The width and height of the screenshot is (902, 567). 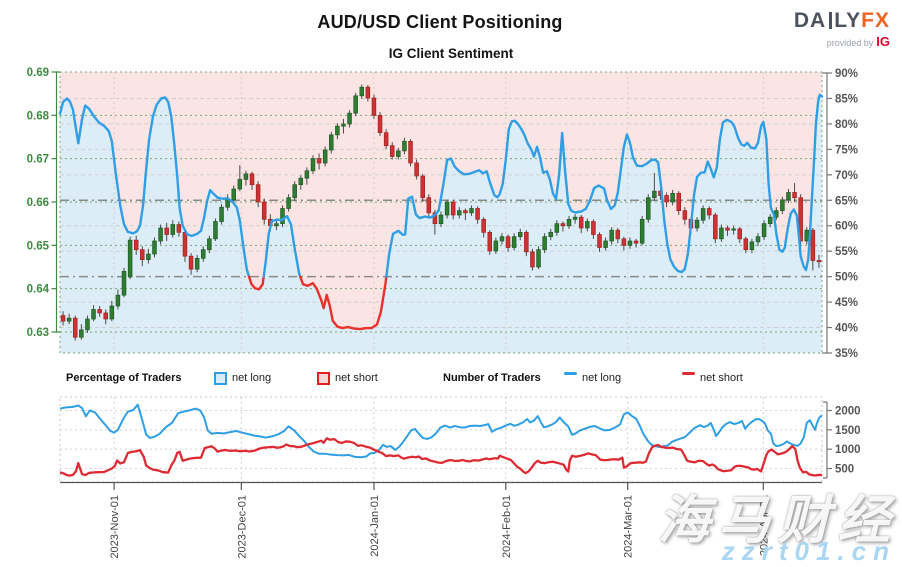 I want to click on page-title: AUD/USD Client Positioning, so click(x=440, y=22).